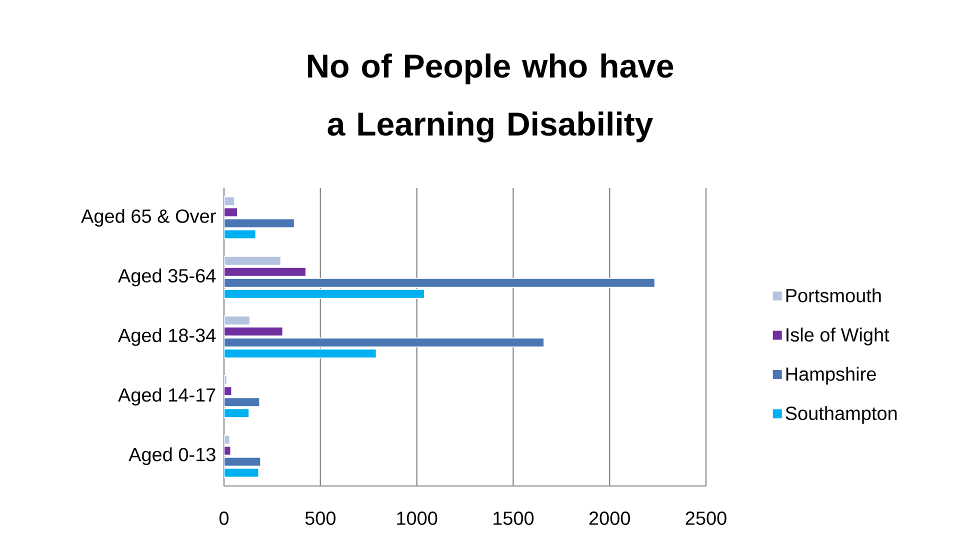  What do you see at coordinates (167, 277) in the screenshot?
I see `y-tick-label: Aged 35-64` at bounding box center [167, 277].